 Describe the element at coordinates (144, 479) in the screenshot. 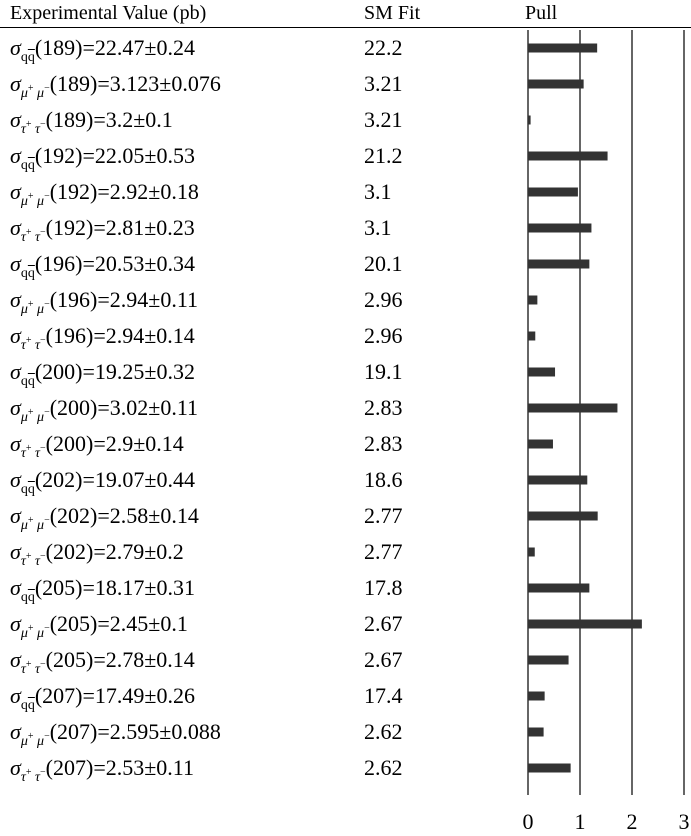

I see `measured-cross-section: 19.07±0.44` at that location.